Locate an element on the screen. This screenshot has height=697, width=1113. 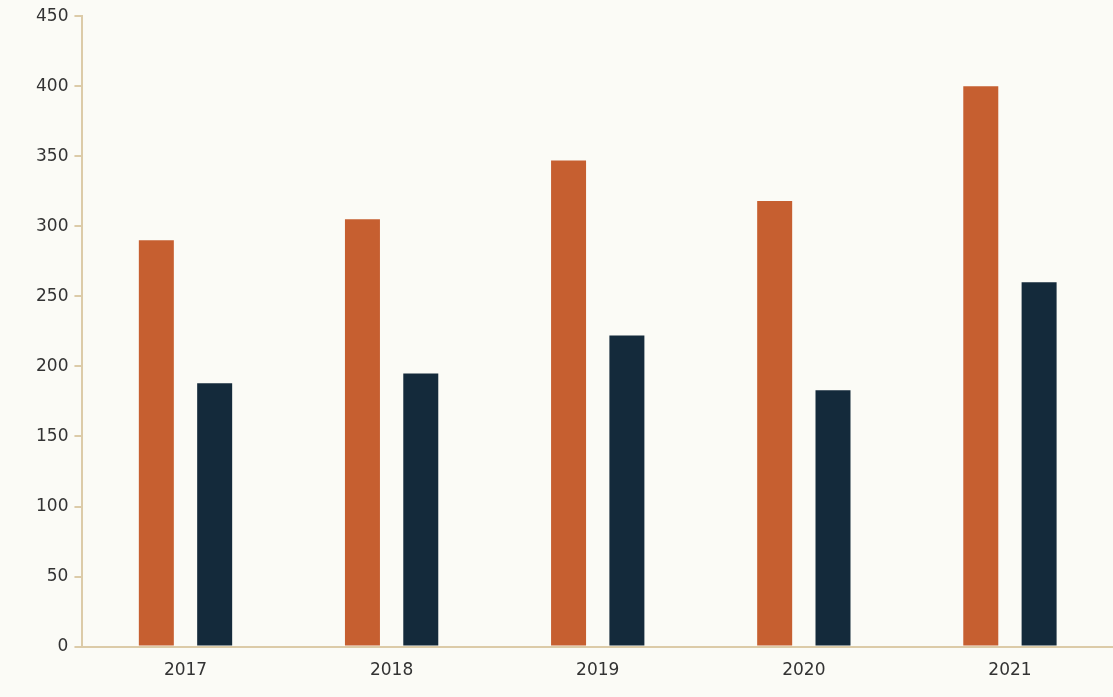
y-tick-label: 100 is located at coordinates (52, 504).